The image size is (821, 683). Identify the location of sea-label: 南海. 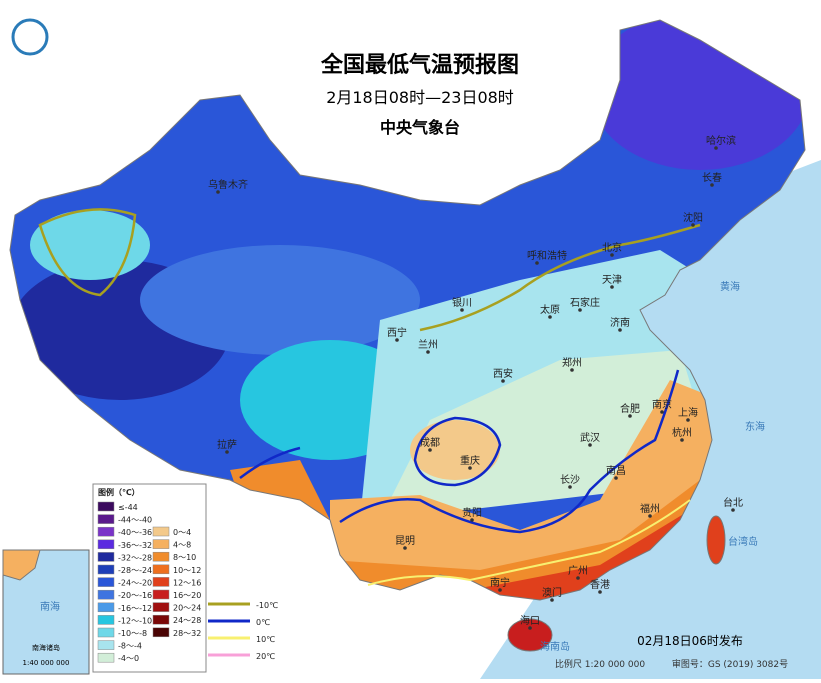
(50, 606).